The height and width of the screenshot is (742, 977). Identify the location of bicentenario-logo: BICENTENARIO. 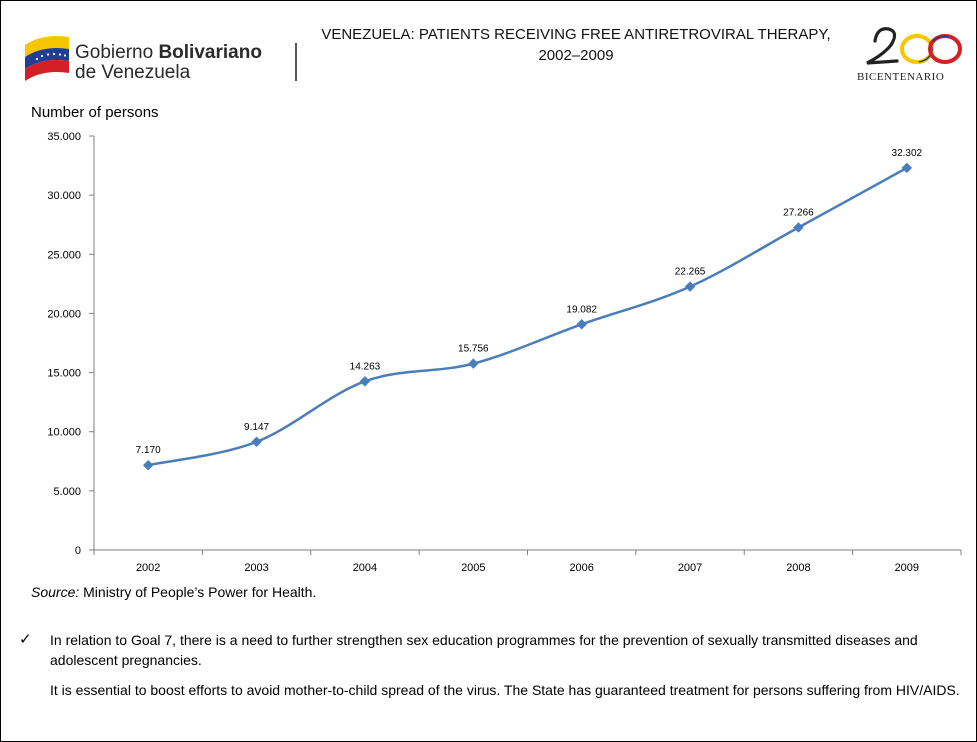
(910, 55).